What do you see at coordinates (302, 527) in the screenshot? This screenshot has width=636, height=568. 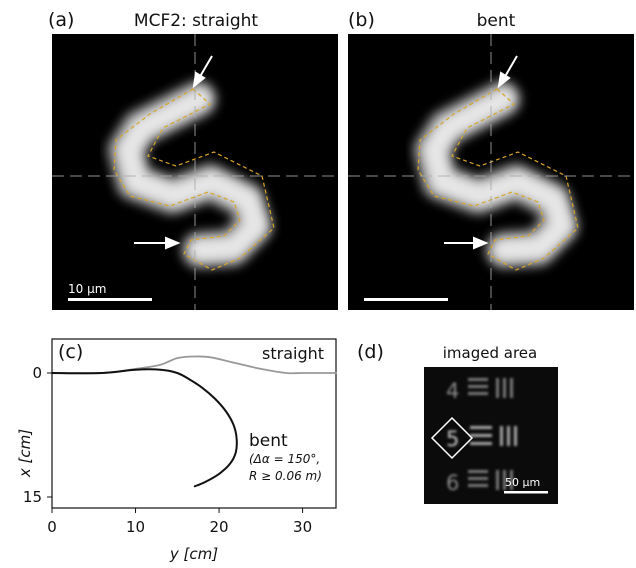 I see `x-tick-label: 30` at bounding box center [302, 527].